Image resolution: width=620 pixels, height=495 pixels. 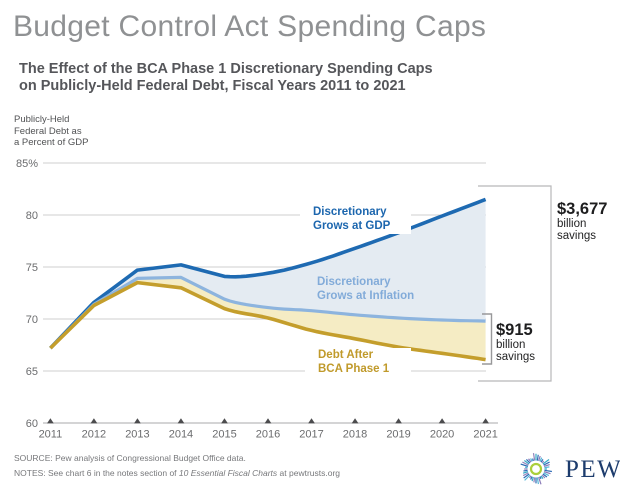 What do you see at coordinates (32, 372) in the screenshot?
I see `y-tick-label: 65` at bounding box center [32, 372].